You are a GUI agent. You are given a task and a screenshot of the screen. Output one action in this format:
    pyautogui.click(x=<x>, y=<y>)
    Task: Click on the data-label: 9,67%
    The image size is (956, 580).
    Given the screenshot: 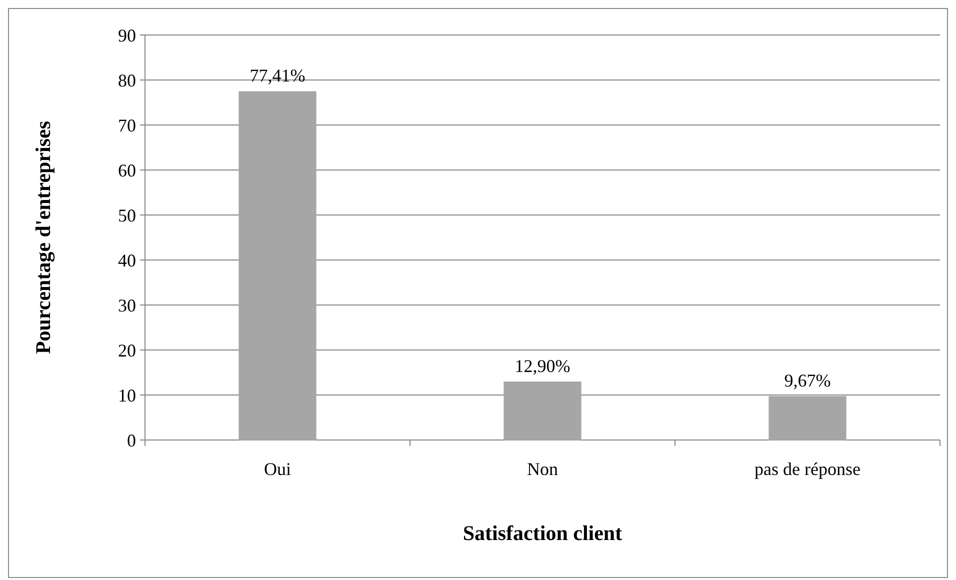 What is the action you would take?
    pyautogui.click(x=807, y=380)
    